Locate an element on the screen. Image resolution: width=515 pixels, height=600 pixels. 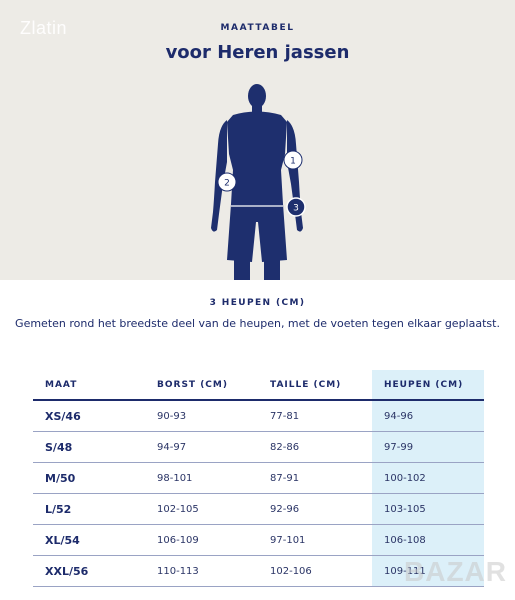
column-header-heupen: HEUPEN (CM) is located at coordinates (428, 385).